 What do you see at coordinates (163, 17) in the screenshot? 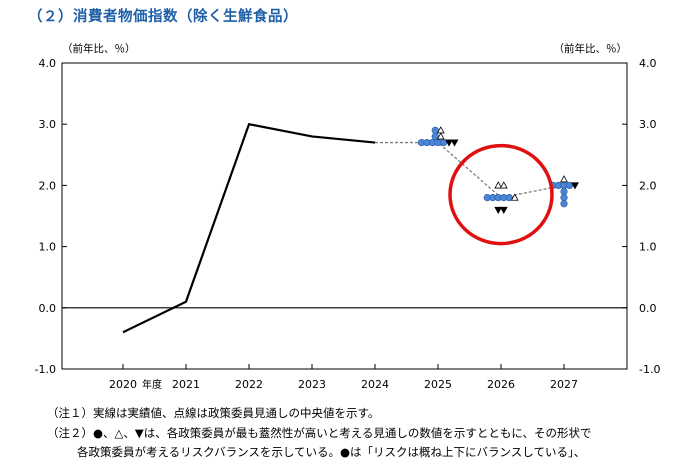
I see `chart-title: （２）消費者物価指数（除く生鮮食品）` at bounding box center [163, 17].